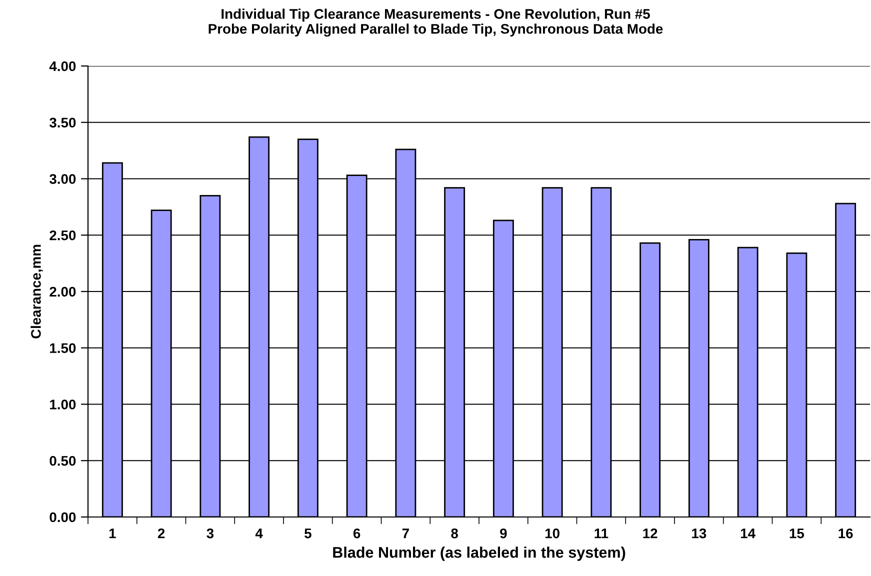 The width and height of the screenshot is (871, 576). What do you see at coordinates (62, 123) in the screenshot?
I see `y-tick-label: 3.50` at bounding box center [62, 123].